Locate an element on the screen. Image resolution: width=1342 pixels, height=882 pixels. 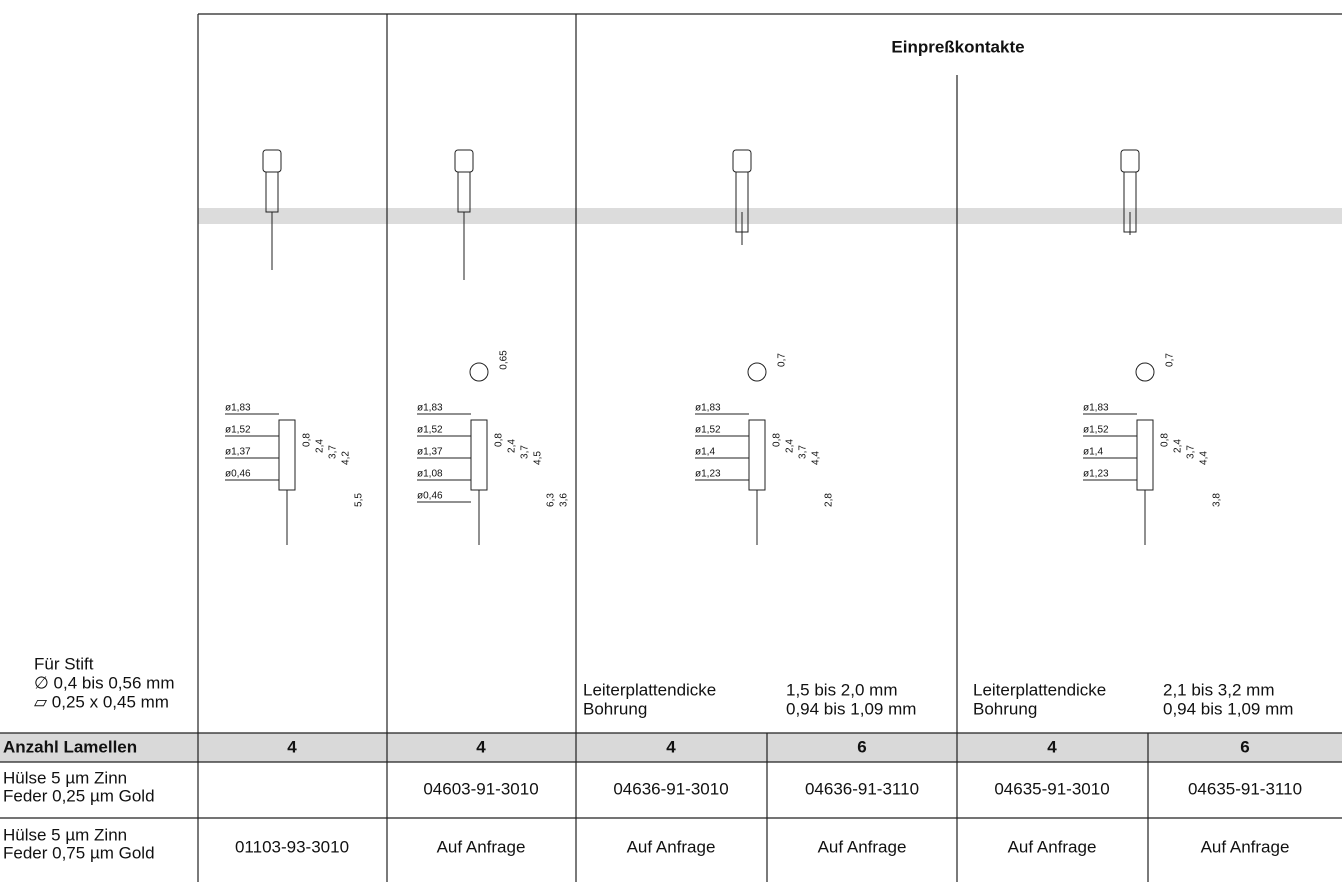
dimension-label: 5,5 is located at coordinates (359, 500).